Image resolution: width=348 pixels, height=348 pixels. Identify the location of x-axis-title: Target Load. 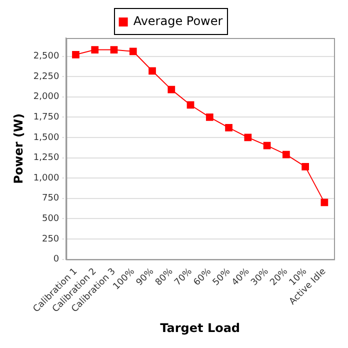
(200, 327).